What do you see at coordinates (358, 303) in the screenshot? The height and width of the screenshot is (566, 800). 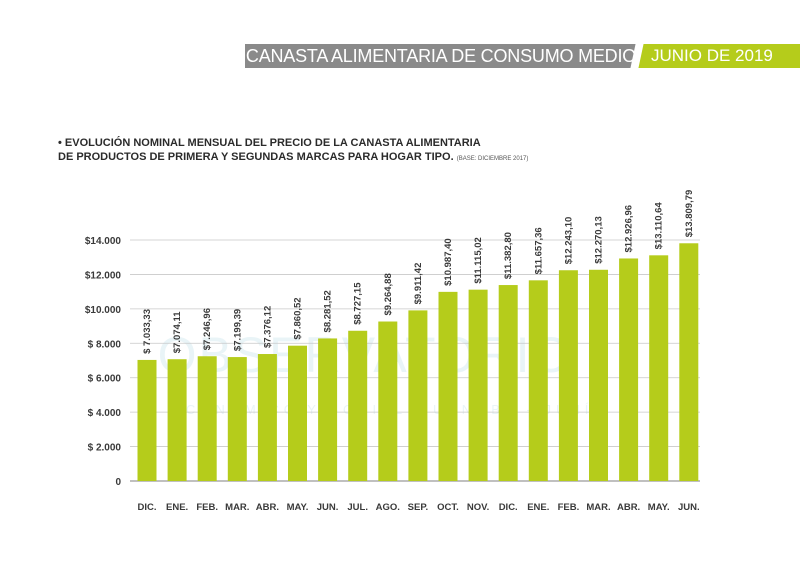 I see `bar-value-label: $8.727,15` at bounding box center [358, 303].